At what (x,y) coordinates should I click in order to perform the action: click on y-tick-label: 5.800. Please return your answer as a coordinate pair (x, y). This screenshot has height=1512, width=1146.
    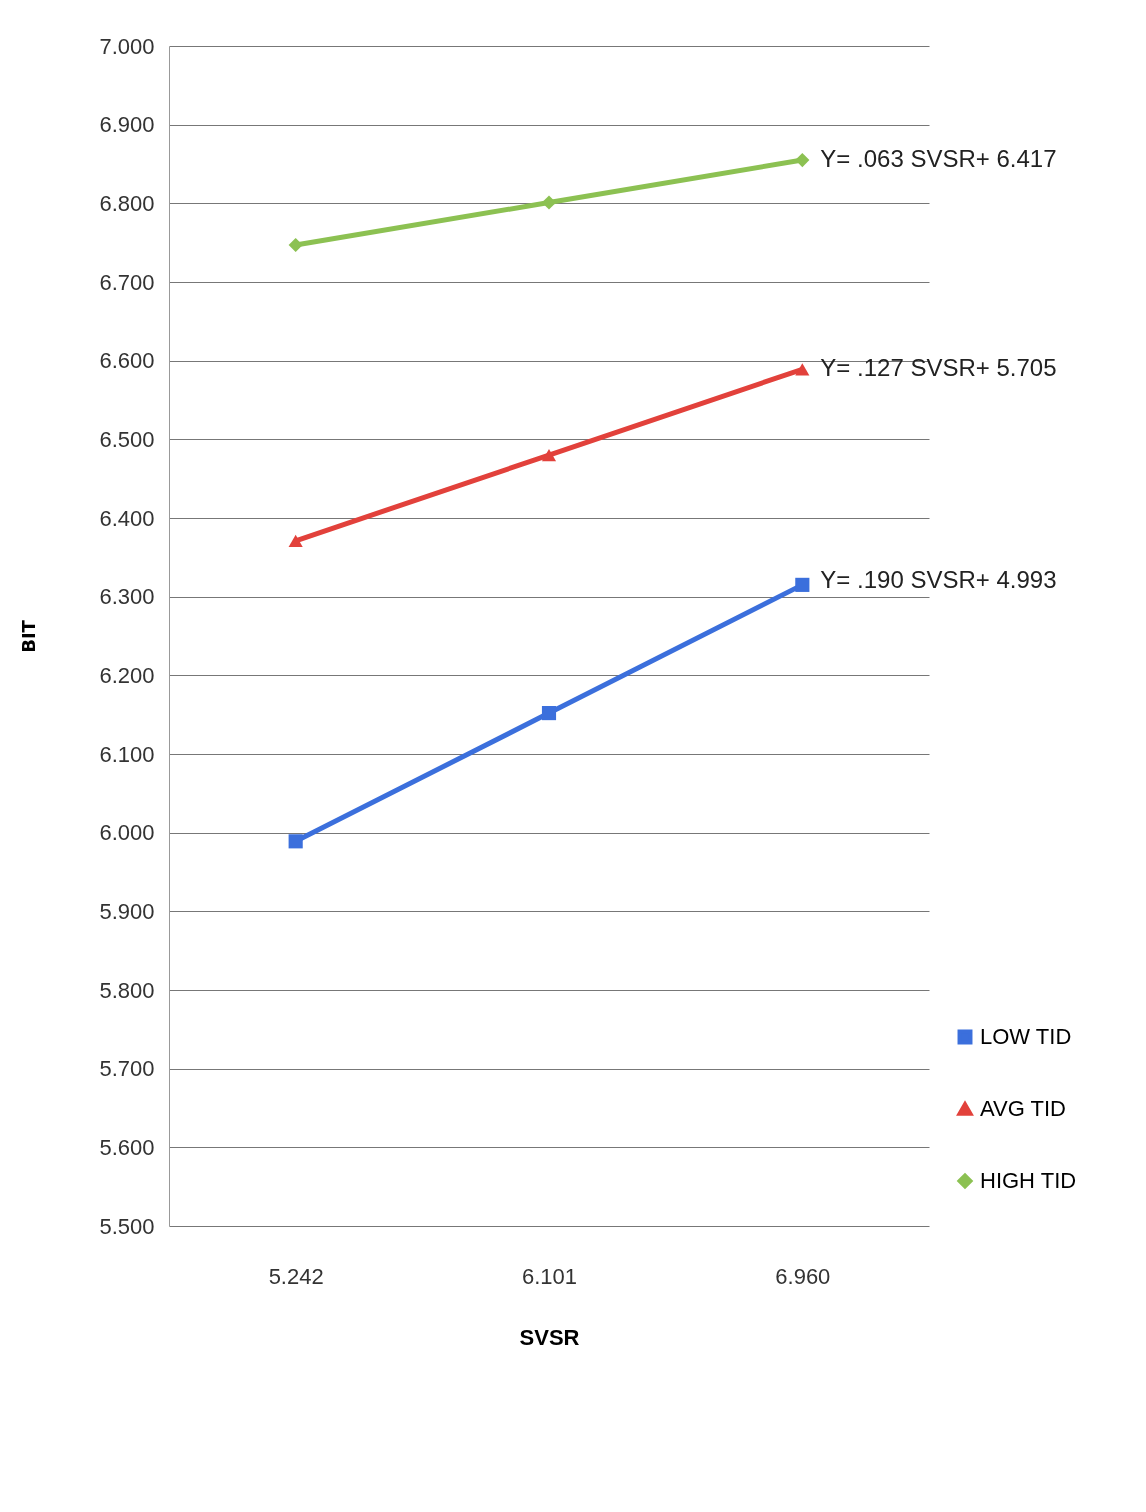
    Looking at the image, I should click on (127, 990).